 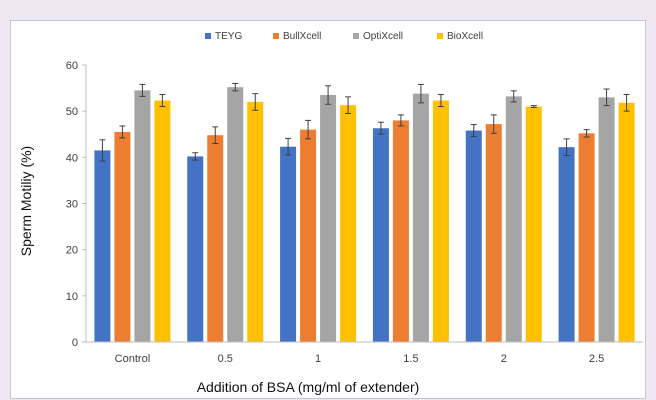 I want to click on x-axis: Control 0.5 1 1.5 2 2.5, so click(x=364, y=353).